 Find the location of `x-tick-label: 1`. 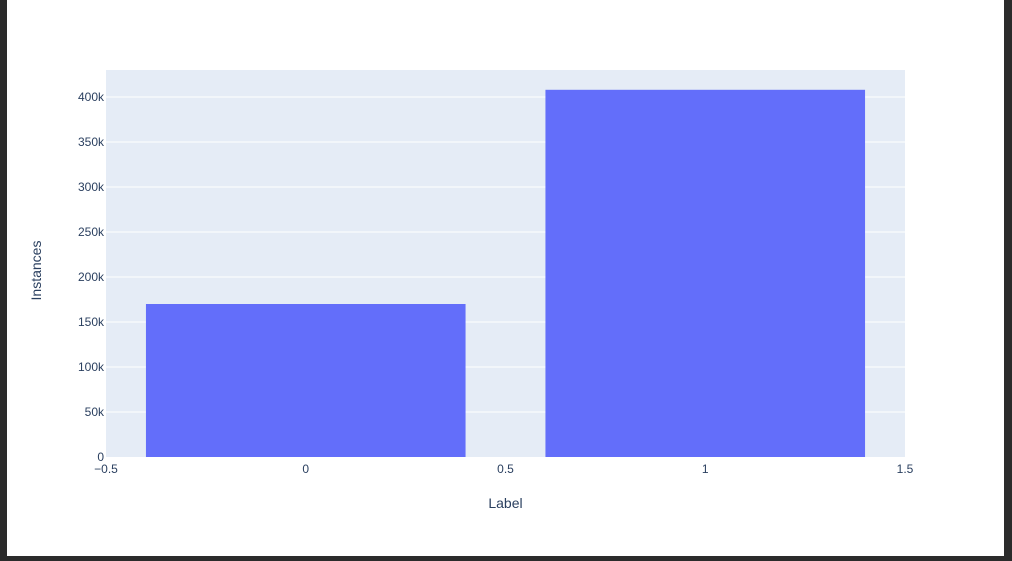

x-tick-label: 1 is located at coordinates (705, 469).